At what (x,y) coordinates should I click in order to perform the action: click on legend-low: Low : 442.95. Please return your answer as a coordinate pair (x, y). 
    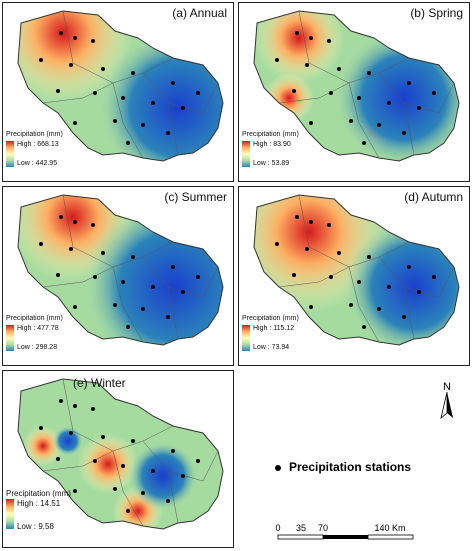
    Looking at the image, I should click on (37, 163).